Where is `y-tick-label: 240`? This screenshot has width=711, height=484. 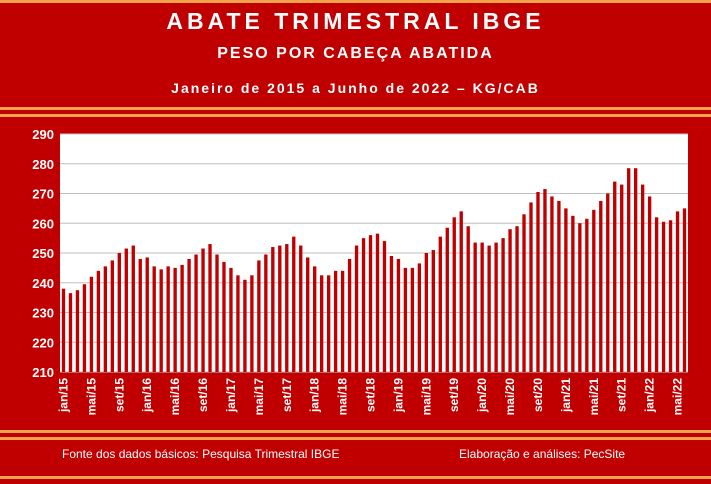 y-tick-label: 240 is located at coordinates (43, 283).